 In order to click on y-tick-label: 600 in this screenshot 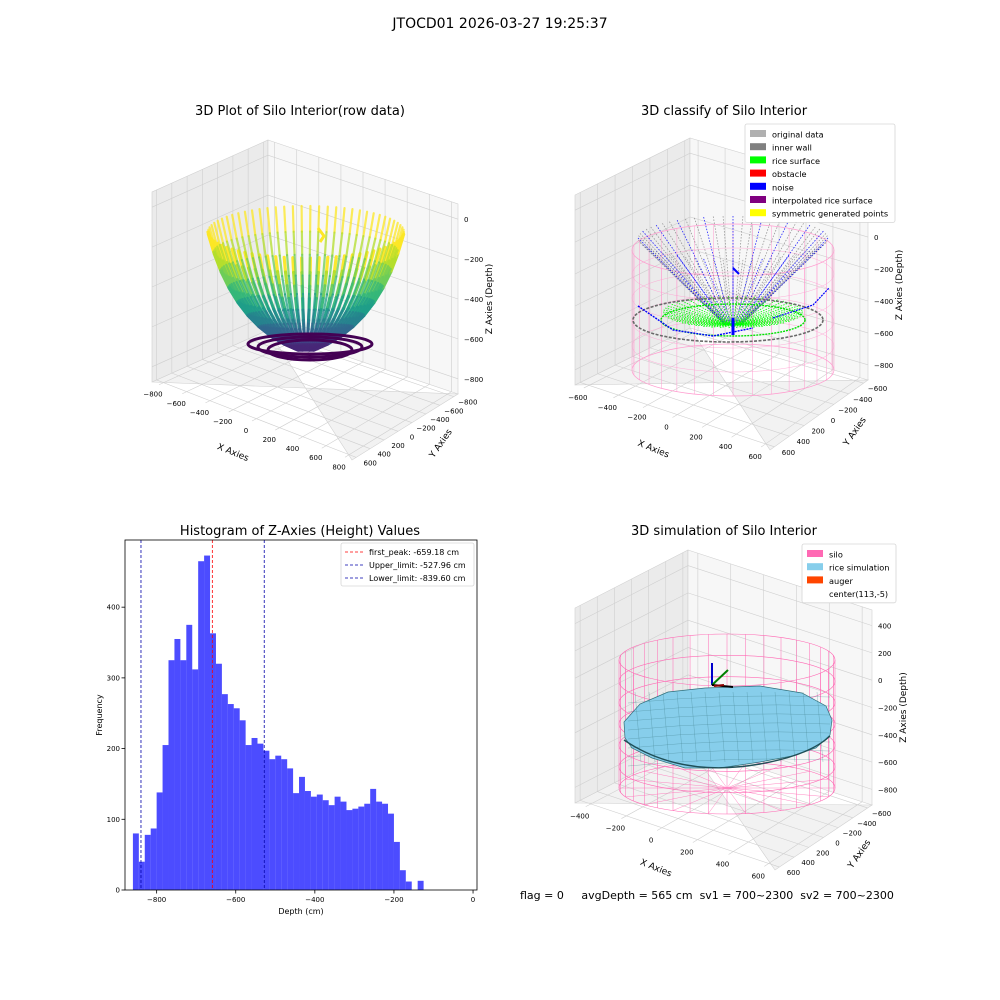, I will do `click(369, 463)`.